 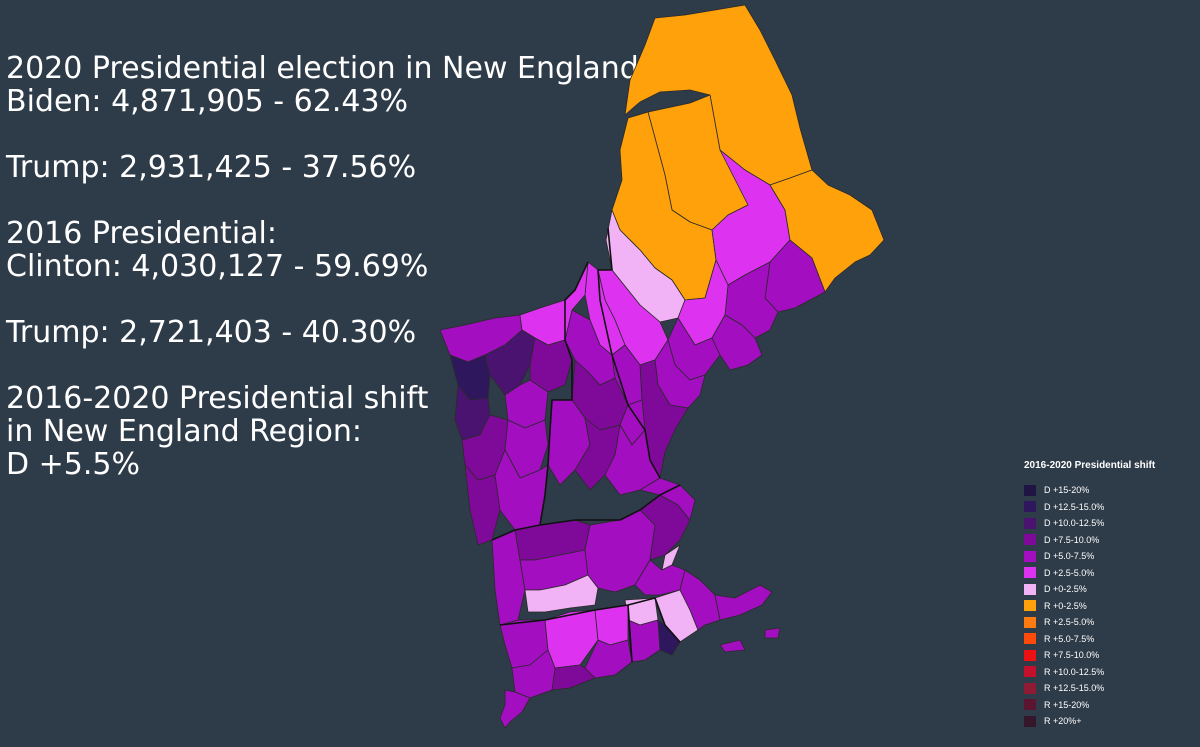 What do you see at coordinates (630, 633) in the screenshot?
I see `border-ct-ri` at bounding box center [630, 633].